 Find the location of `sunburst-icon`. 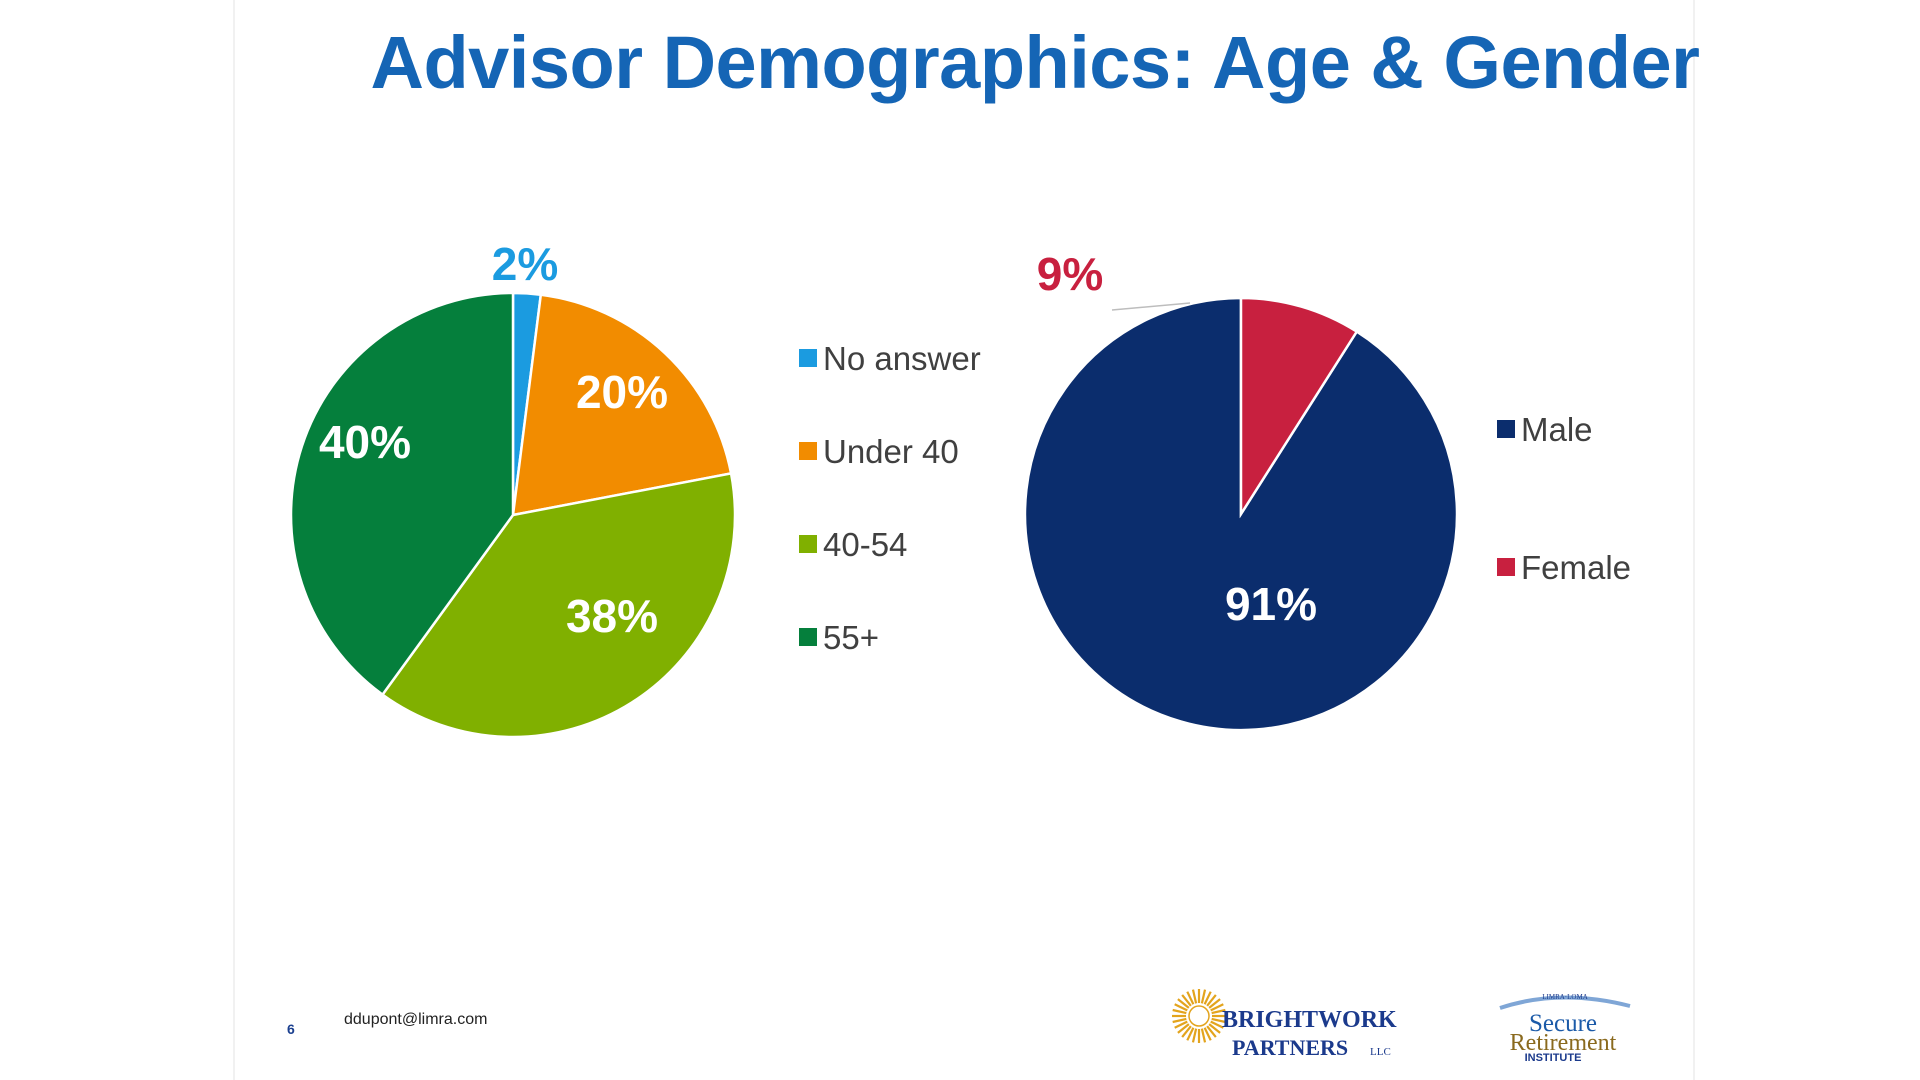

sunburst-icon is located at coordinates (1199, 1016).